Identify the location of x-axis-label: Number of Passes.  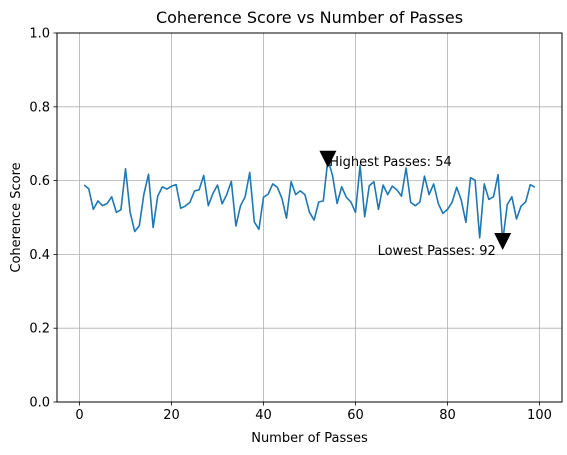
(309, 438).